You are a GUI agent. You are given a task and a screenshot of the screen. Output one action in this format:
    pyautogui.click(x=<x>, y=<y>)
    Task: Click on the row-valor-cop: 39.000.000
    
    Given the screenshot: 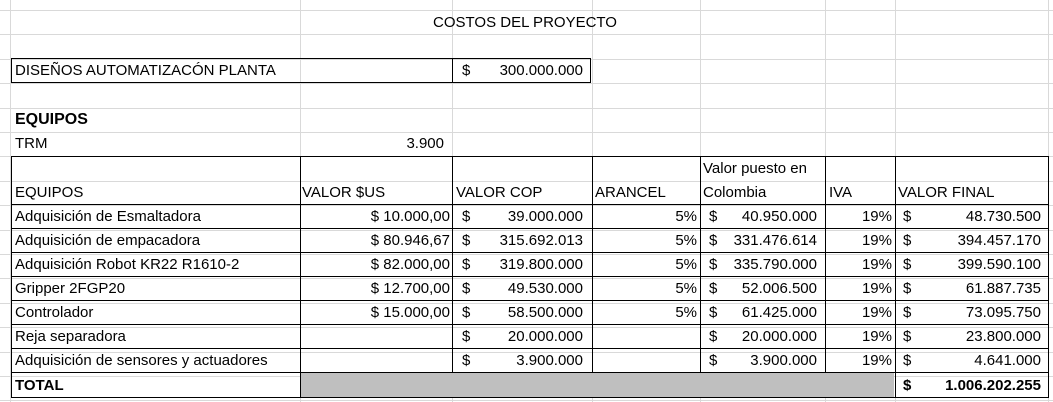 What is the action you would take?
    pyautogui.click(x=545, y=216)
    